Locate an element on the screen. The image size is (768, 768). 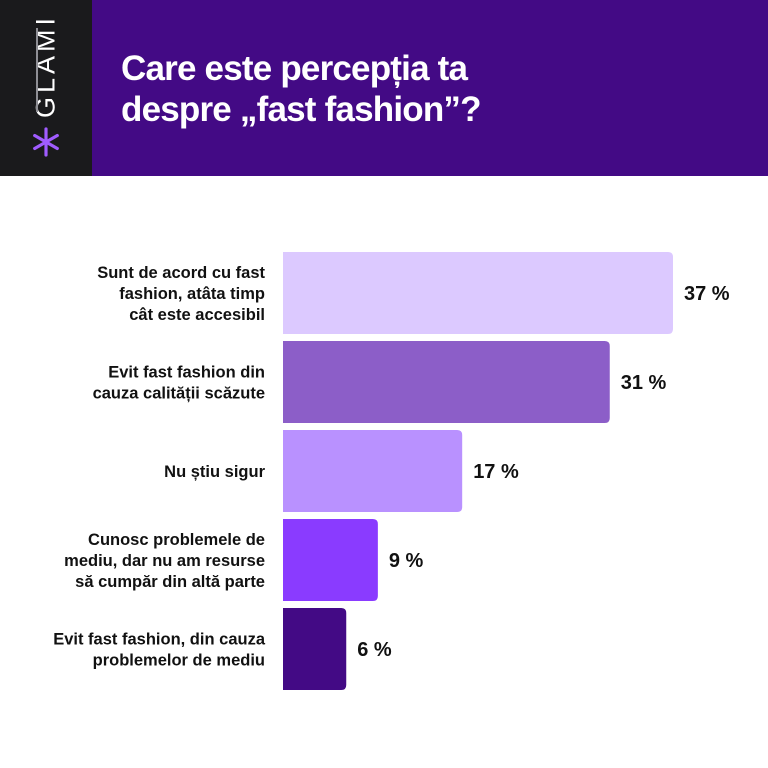
category-label-line: Evit fast fashion, din cauza is located at coordinates (159, 640).